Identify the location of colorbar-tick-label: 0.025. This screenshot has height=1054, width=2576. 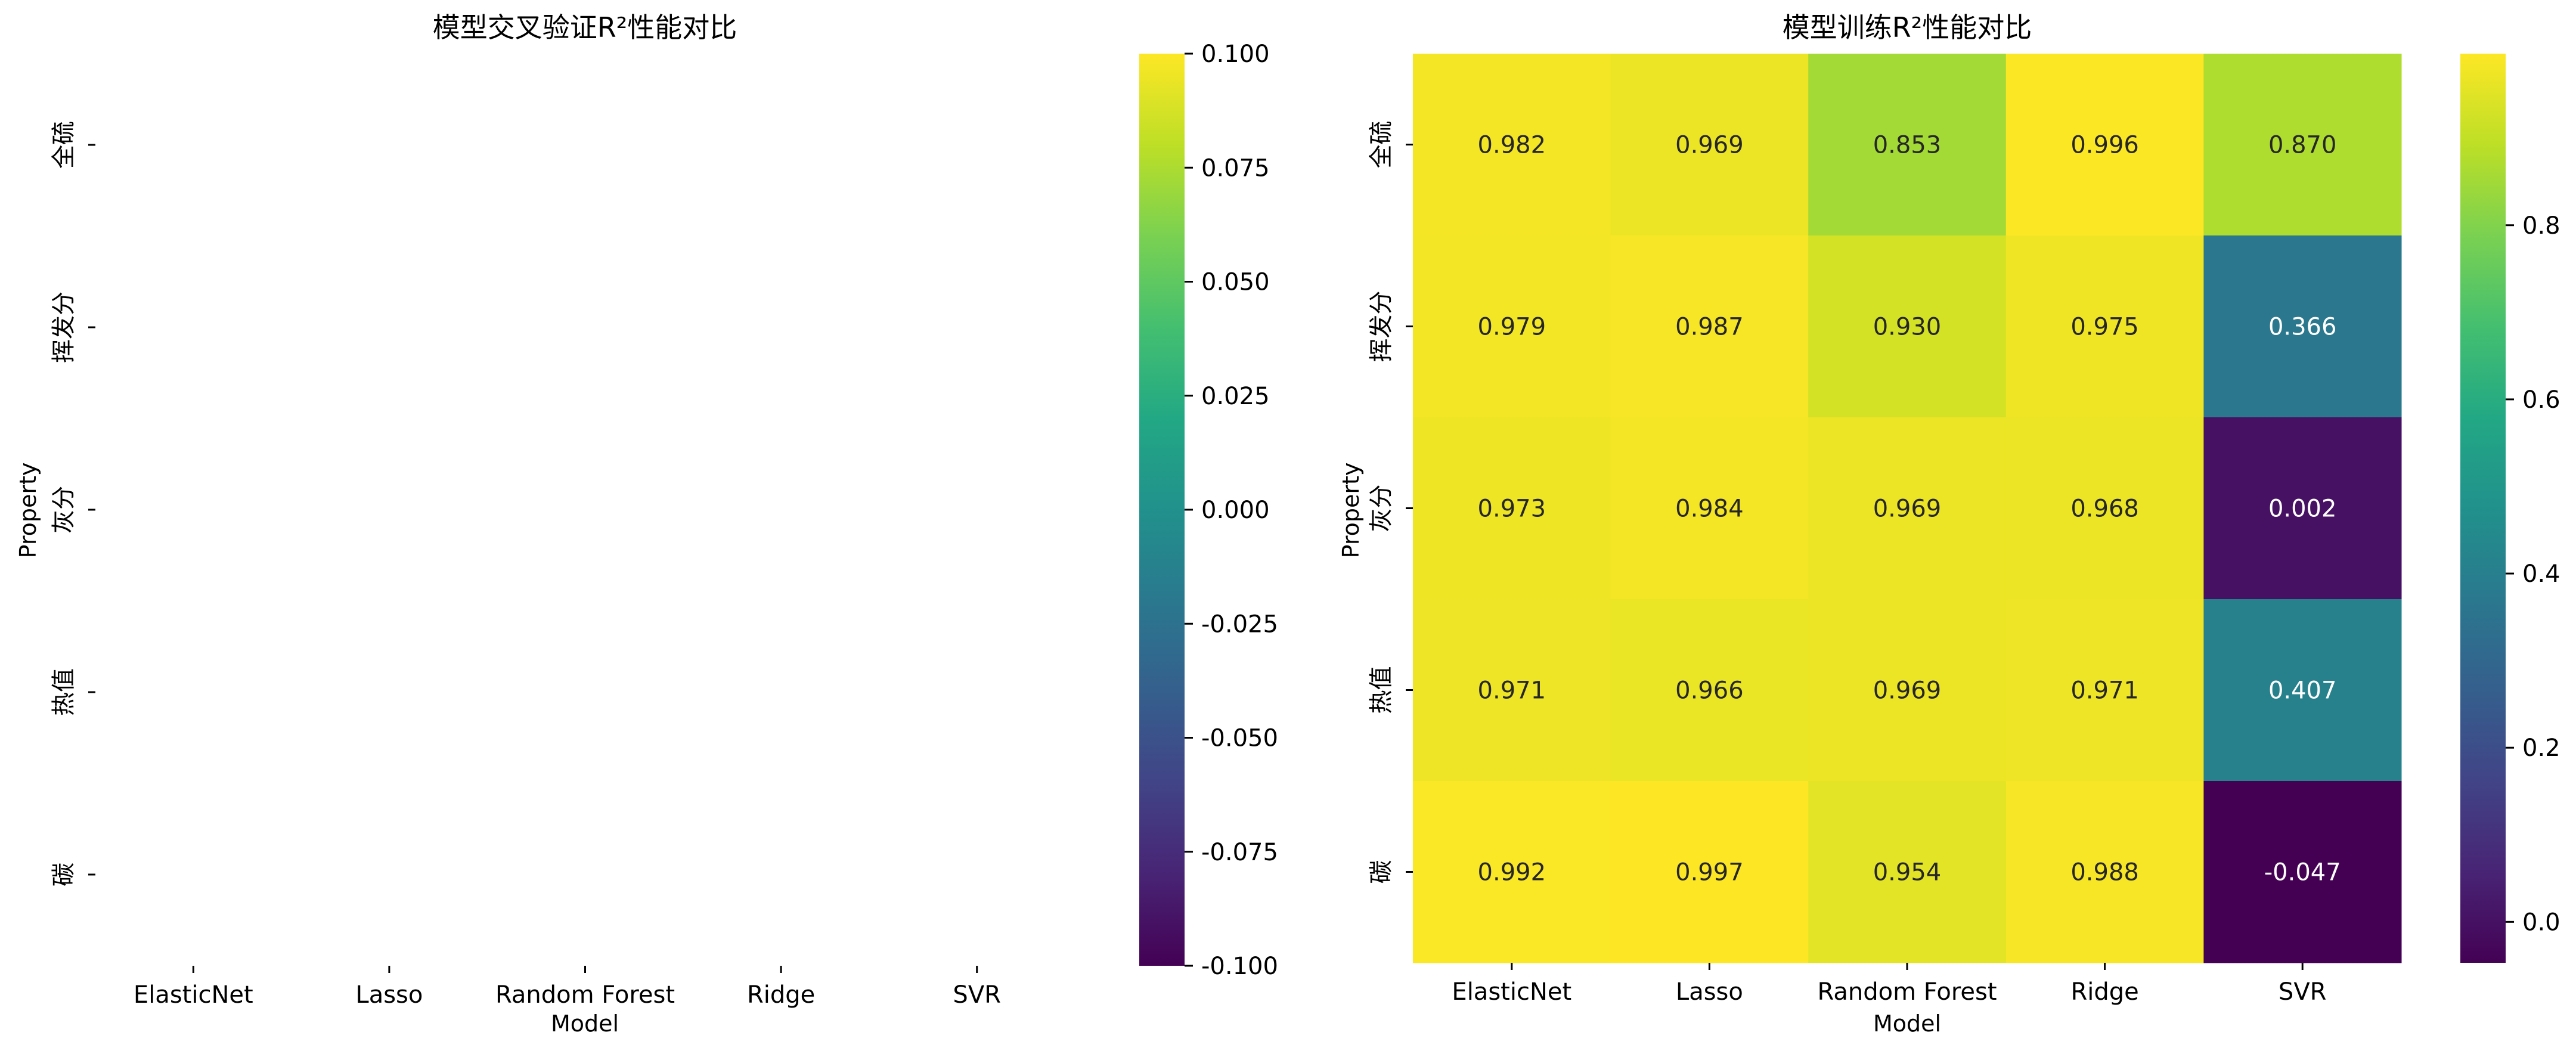
(1235, 396).